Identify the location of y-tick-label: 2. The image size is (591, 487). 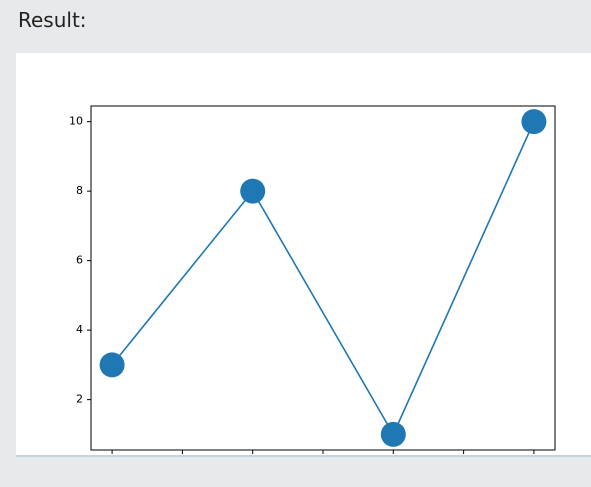
(79, 399).